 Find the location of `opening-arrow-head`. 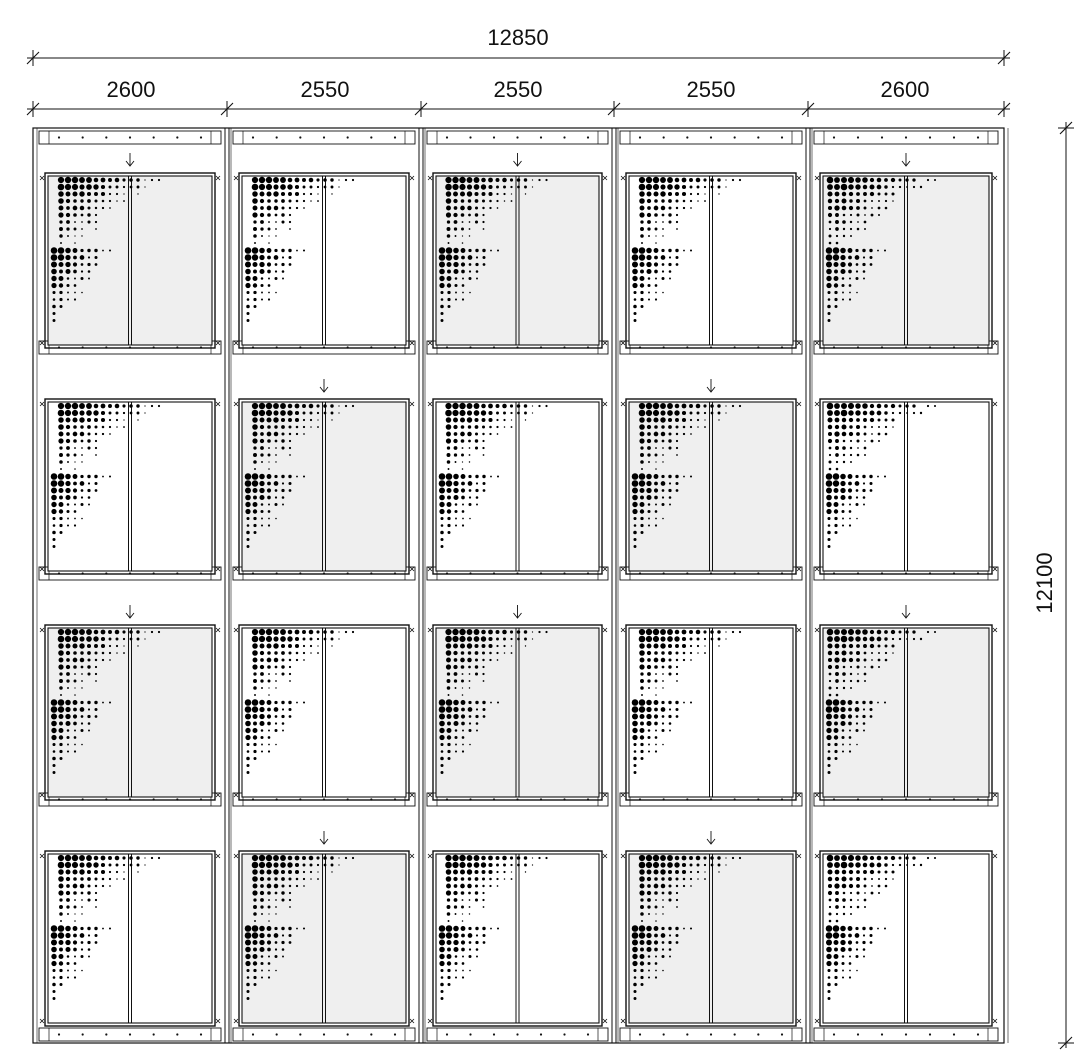

opening-arrow-head is located at coordinates (517, 615).